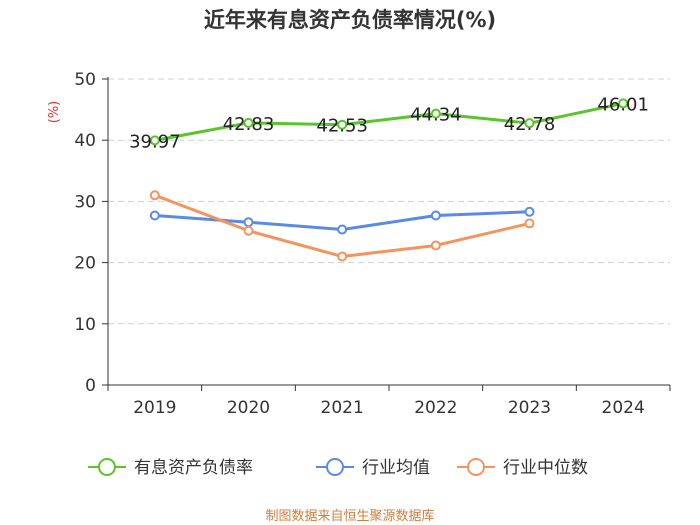 The width and height of the screenshot is (700, 525). What do you see at coordinates (545, 468) in the screenshot?
I see `legend-label: 行业中位数` at bounding box center [545, 468].